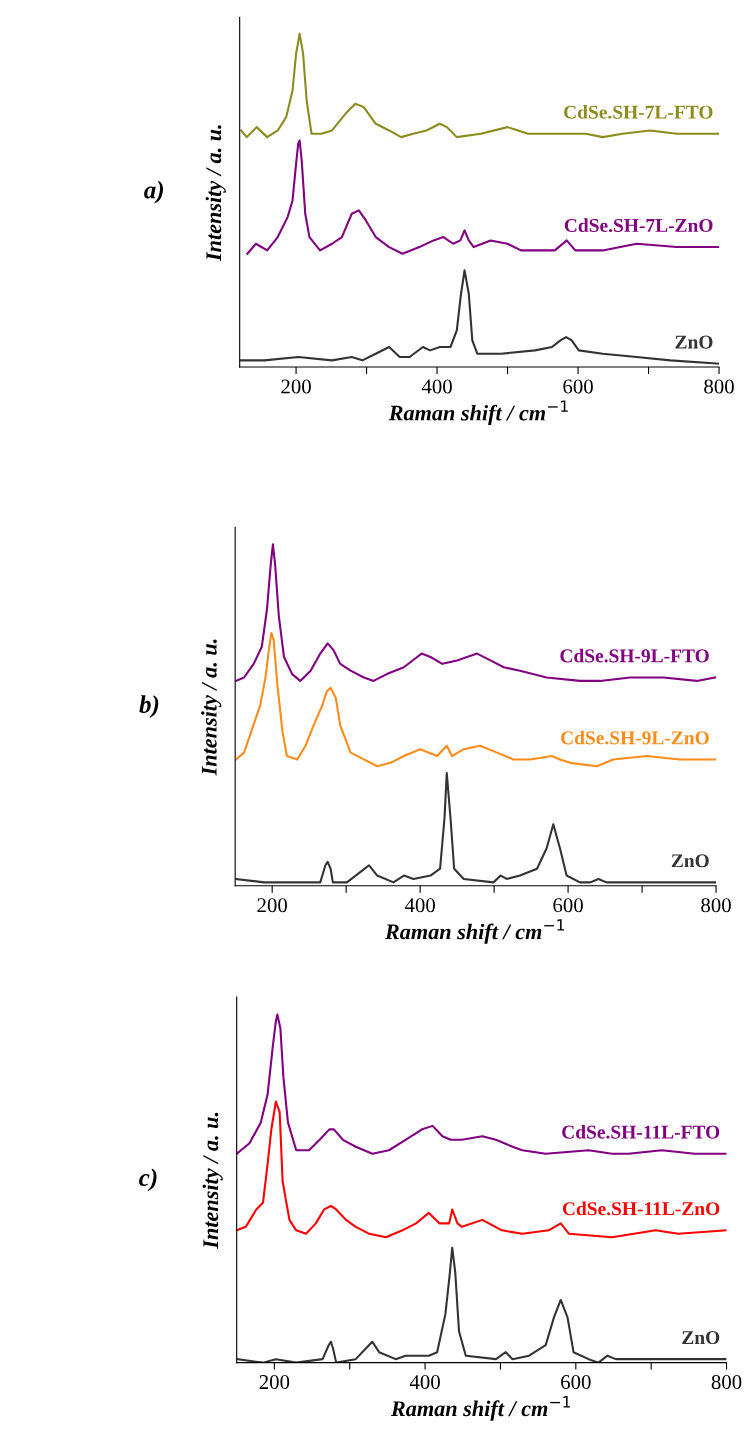 The height and width of the screenshot is (1445, 749). Describe the element at coordinates (638, 112) in the screenshot. I see `series-label: CdSe.SH-7L-FTO` at that location.